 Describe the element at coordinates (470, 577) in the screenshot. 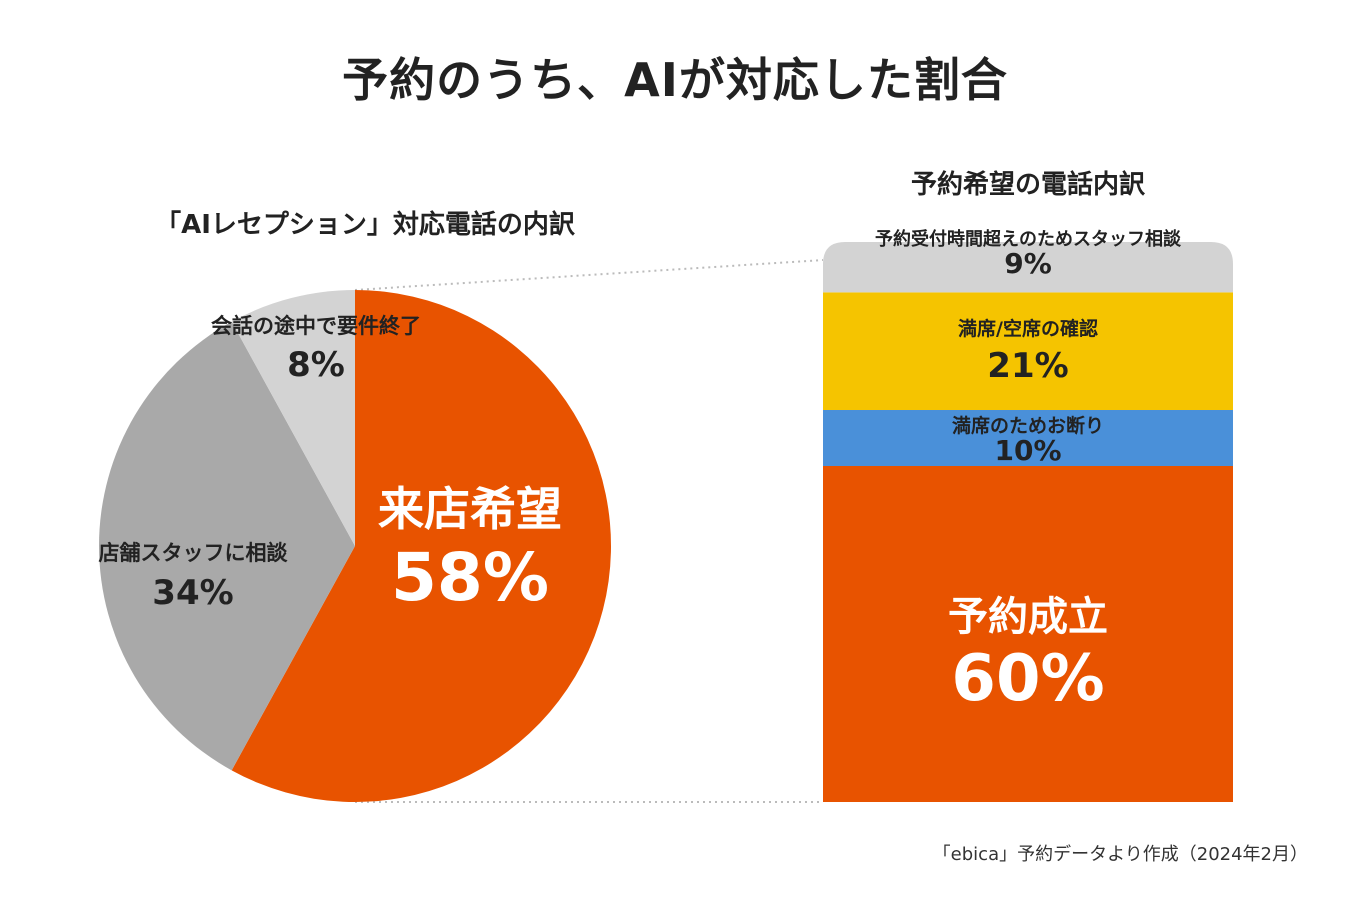

I see `pie-slice-value: 58%` at that location.